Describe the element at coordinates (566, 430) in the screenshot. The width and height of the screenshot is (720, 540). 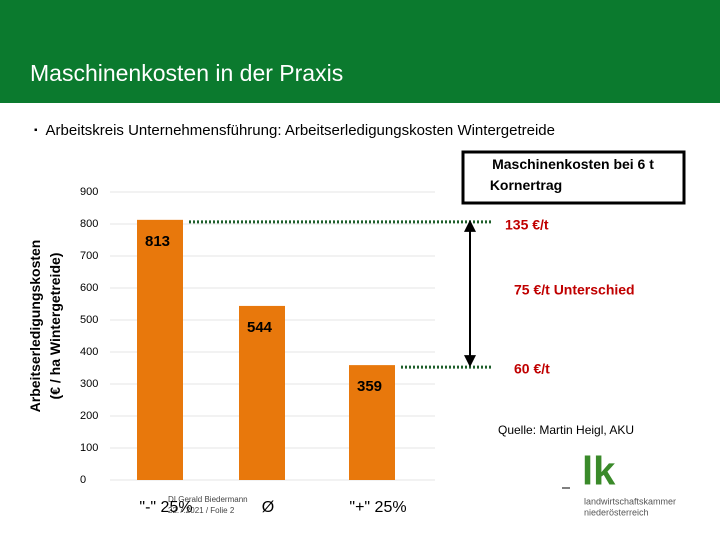
I see `source-note: Quelle: Martin Heigl, AKU` at that location.